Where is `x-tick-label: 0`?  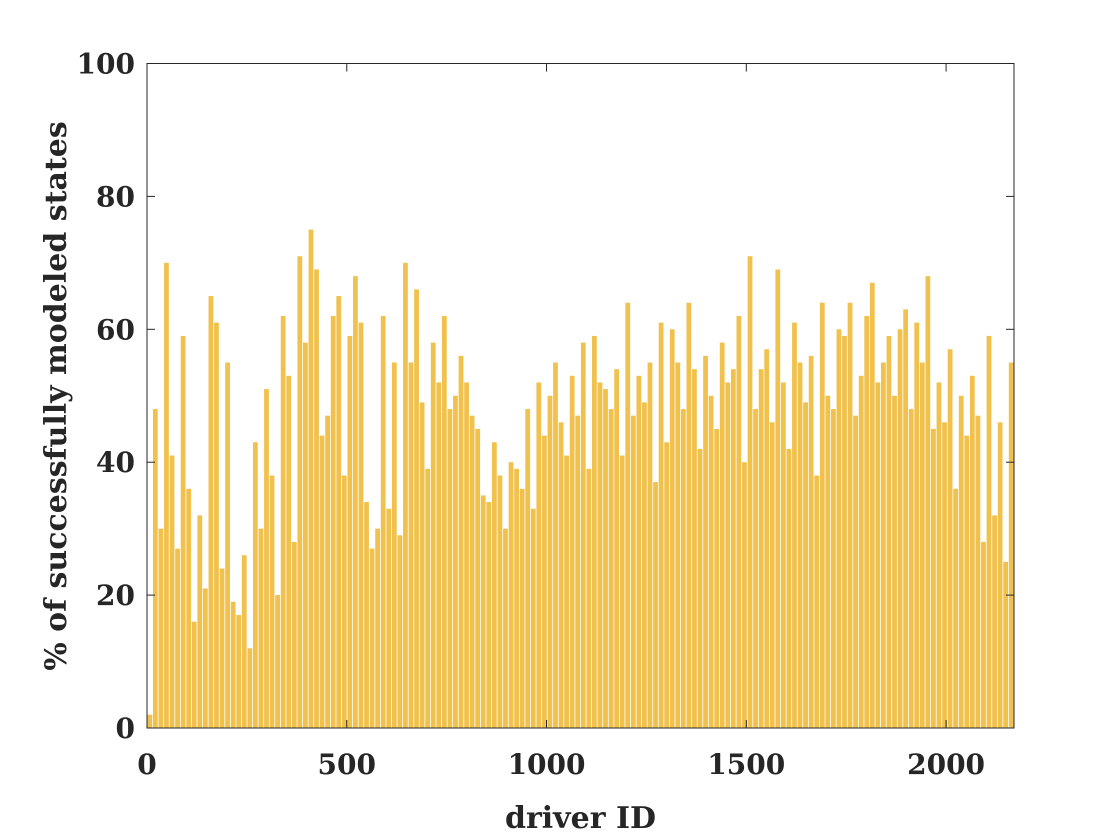
x-tick-label: 0 is located at coordinates (146, 764).